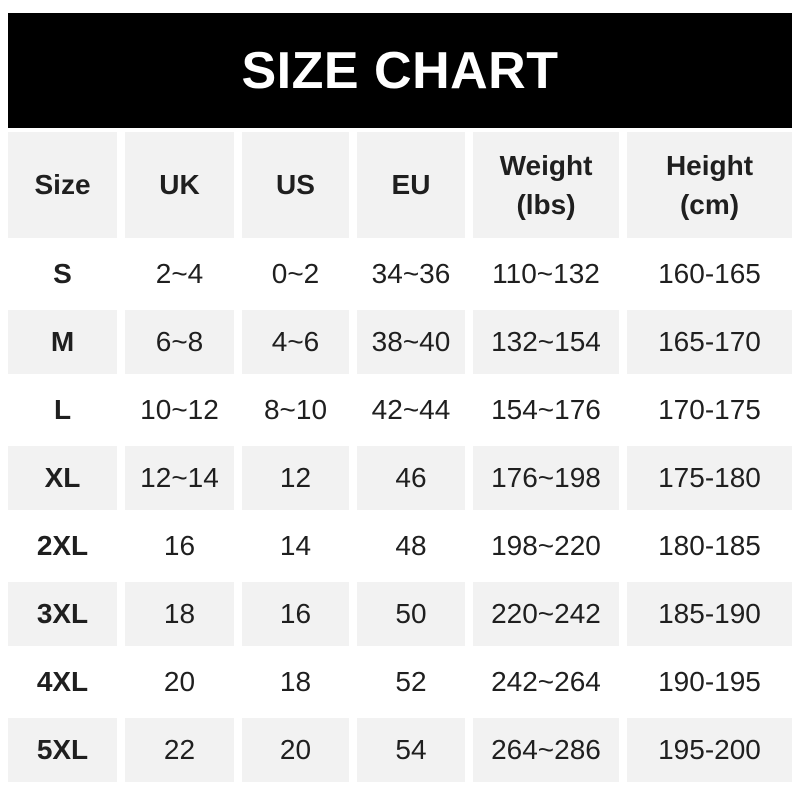 This screenshot has height=800, width=800. Describe the element at coordinates (546, 274) in the screenshot. I see `table-cell: 110~132` at that location.